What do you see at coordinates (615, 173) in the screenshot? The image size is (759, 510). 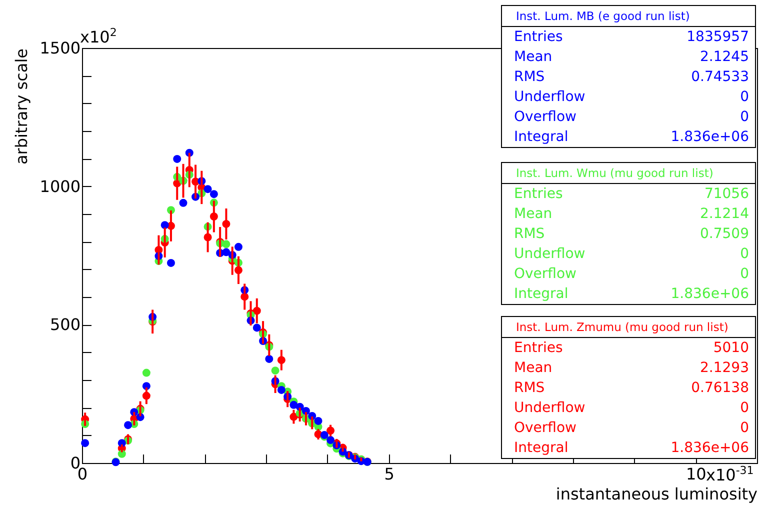 I see `text: Inst. Lum. Wmu (mu good run list)` at bounding box center [615, 173].